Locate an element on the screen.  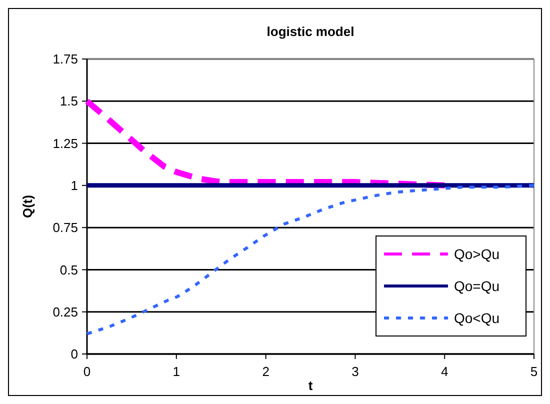
y-tick-label: 1.5 is located at coordinates (69, 101).